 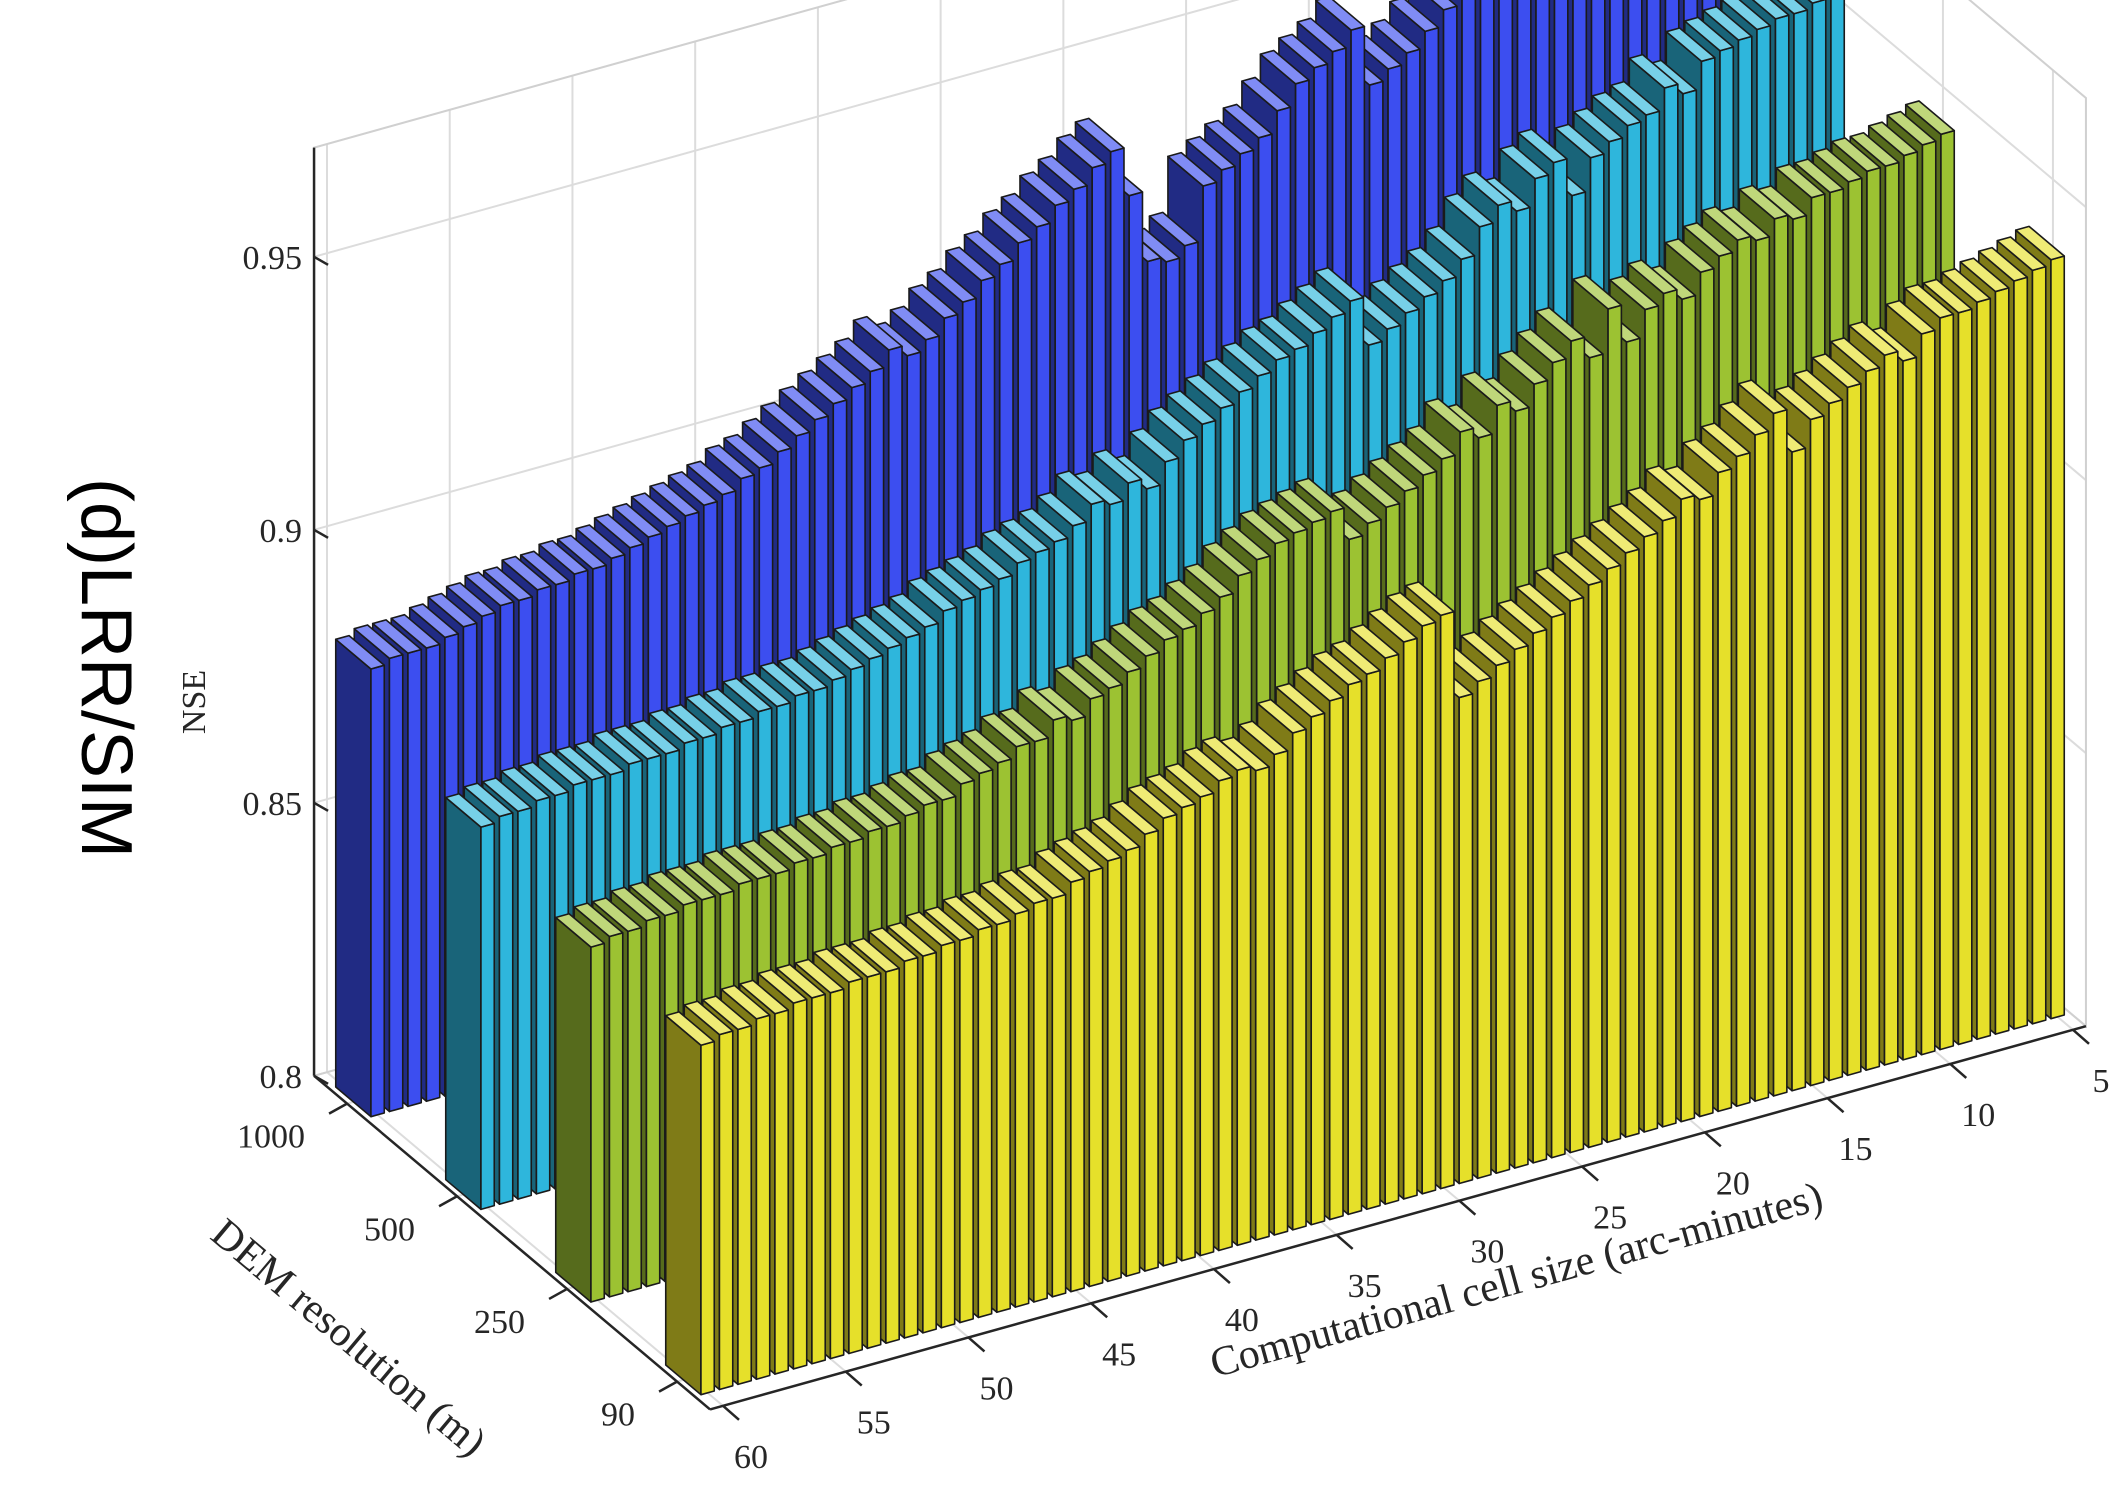 What do you see at coordinates (338, 1108) in the screenshot?
I see `y-axis-tick` at bounding box center [338, 1108].